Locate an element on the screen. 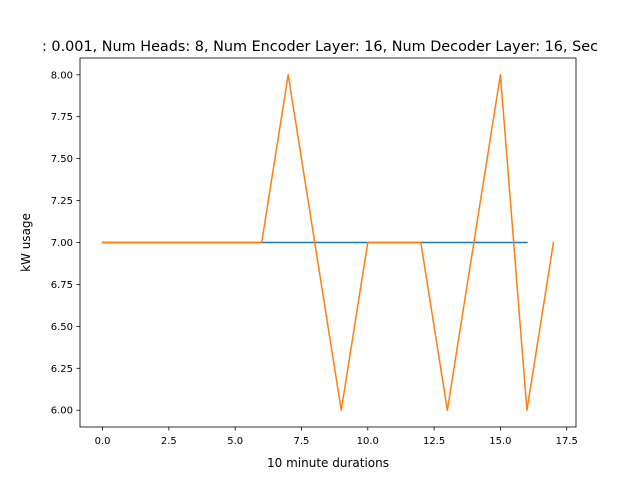 This screenshot has width=640, height=480. y-tick-label: 6.25 is located at coordinates (62, 369).